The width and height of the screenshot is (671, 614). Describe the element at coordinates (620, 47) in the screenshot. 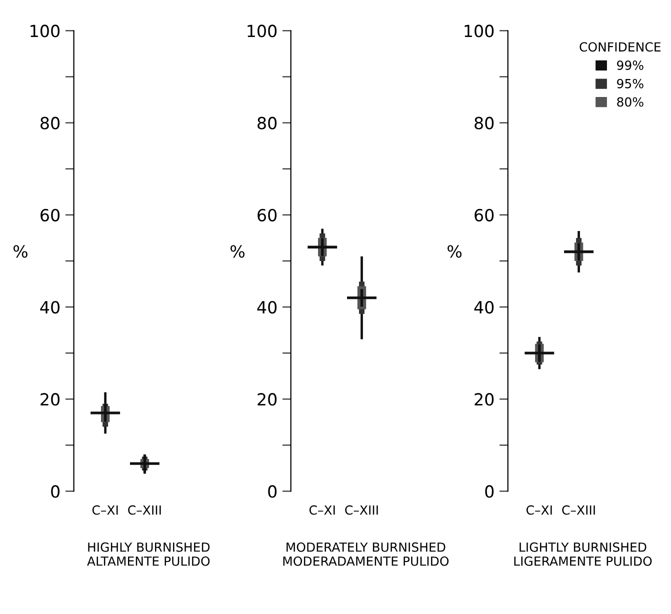

I see `legend-title: CONFIDENCE` at that location.